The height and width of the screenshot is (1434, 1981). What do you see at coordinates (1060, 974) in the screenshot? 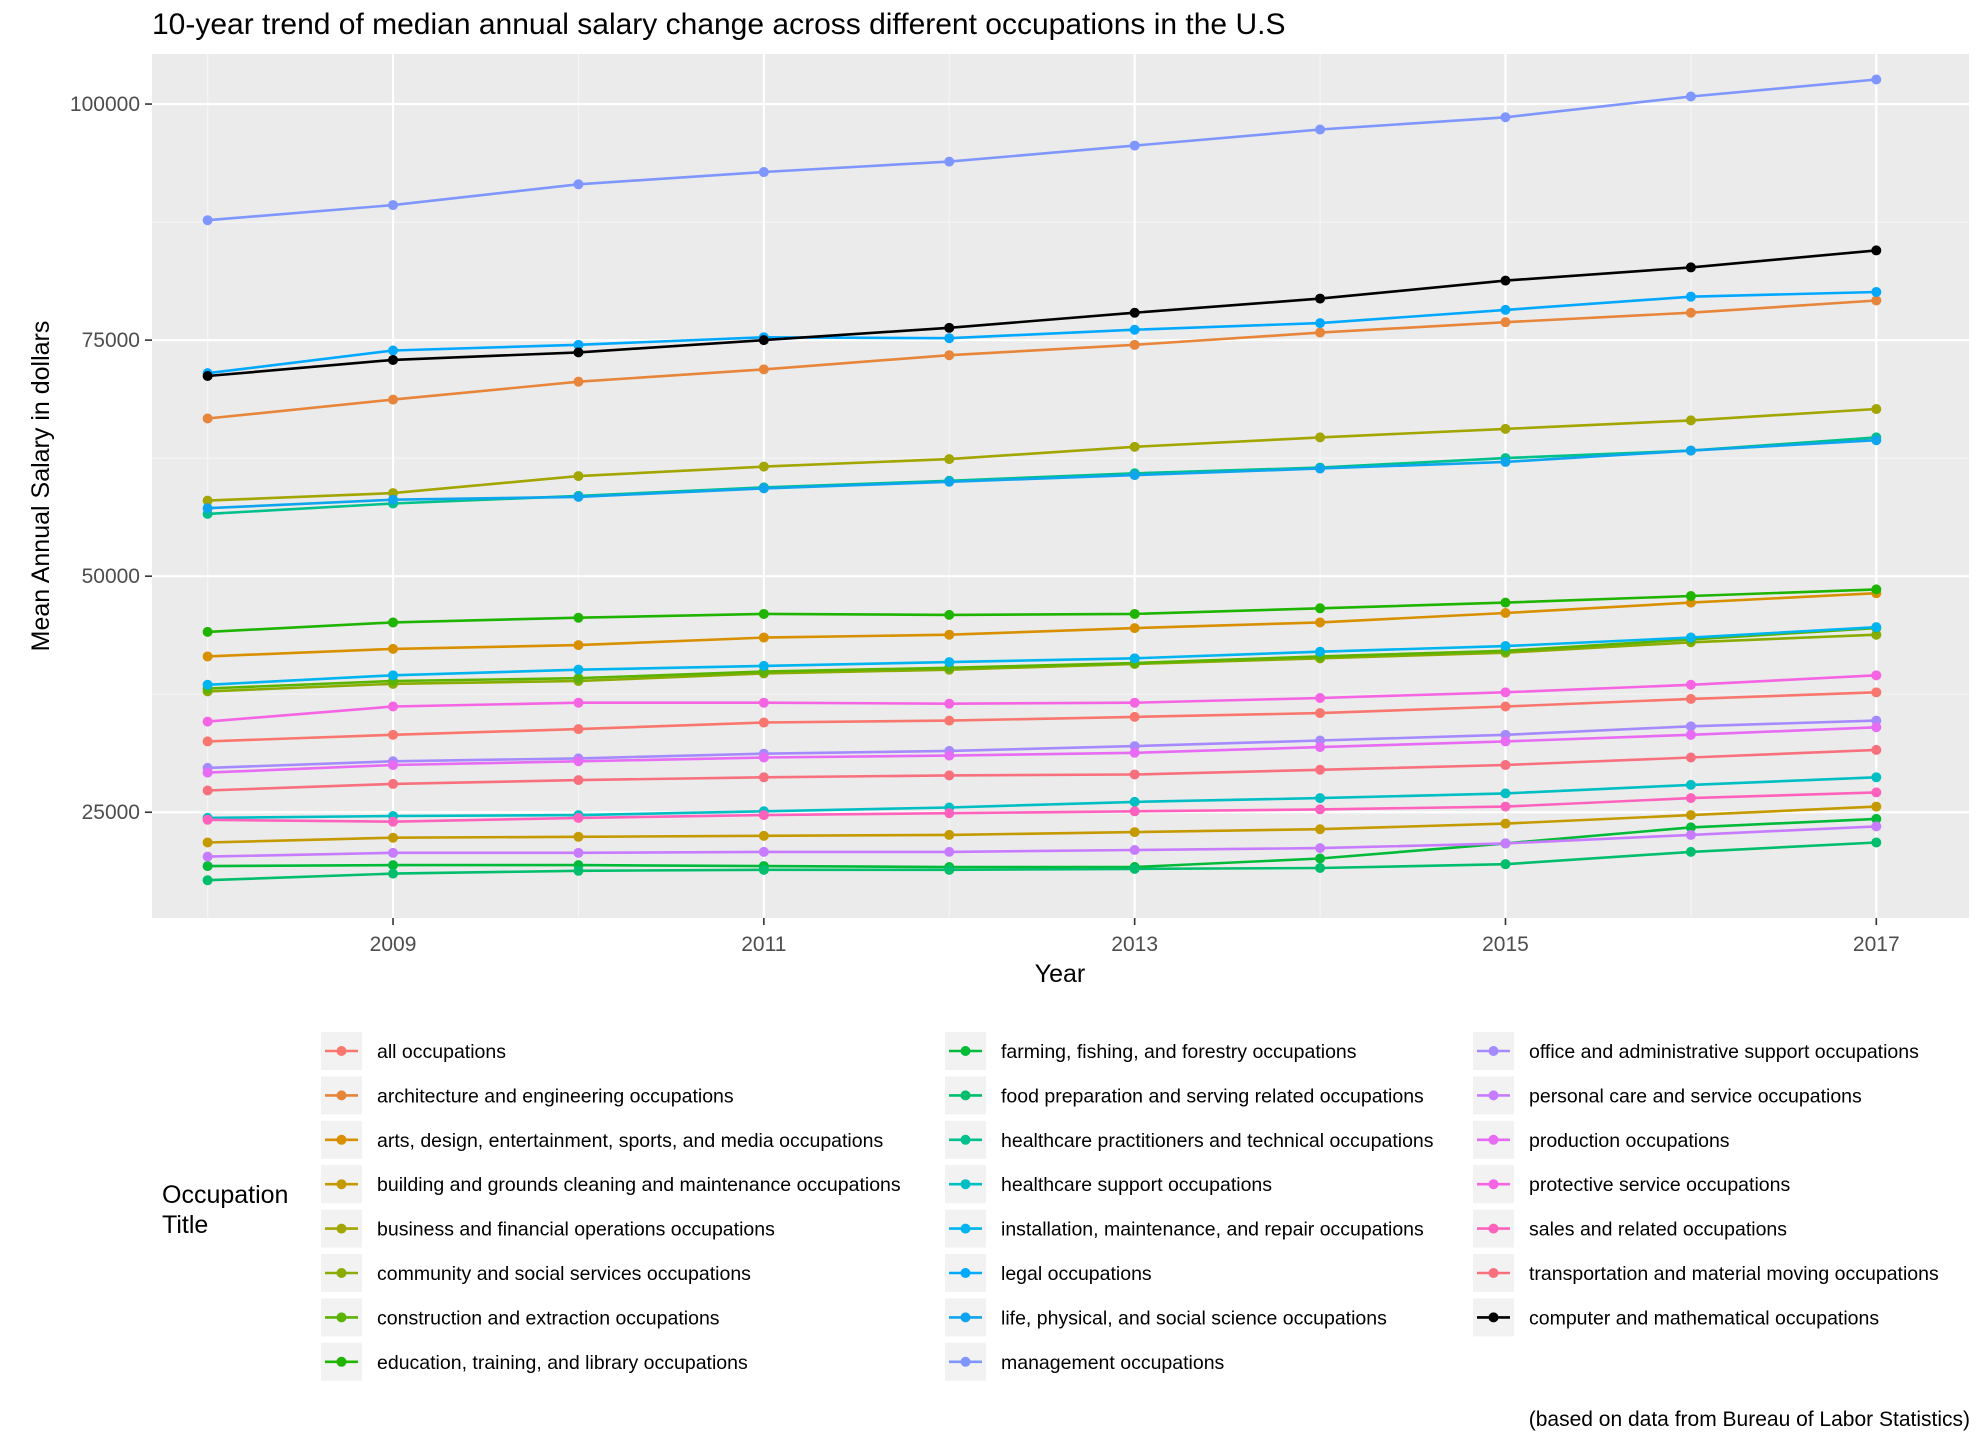
I see `x-axis-label: Year` at bounding box center [1060, 974].